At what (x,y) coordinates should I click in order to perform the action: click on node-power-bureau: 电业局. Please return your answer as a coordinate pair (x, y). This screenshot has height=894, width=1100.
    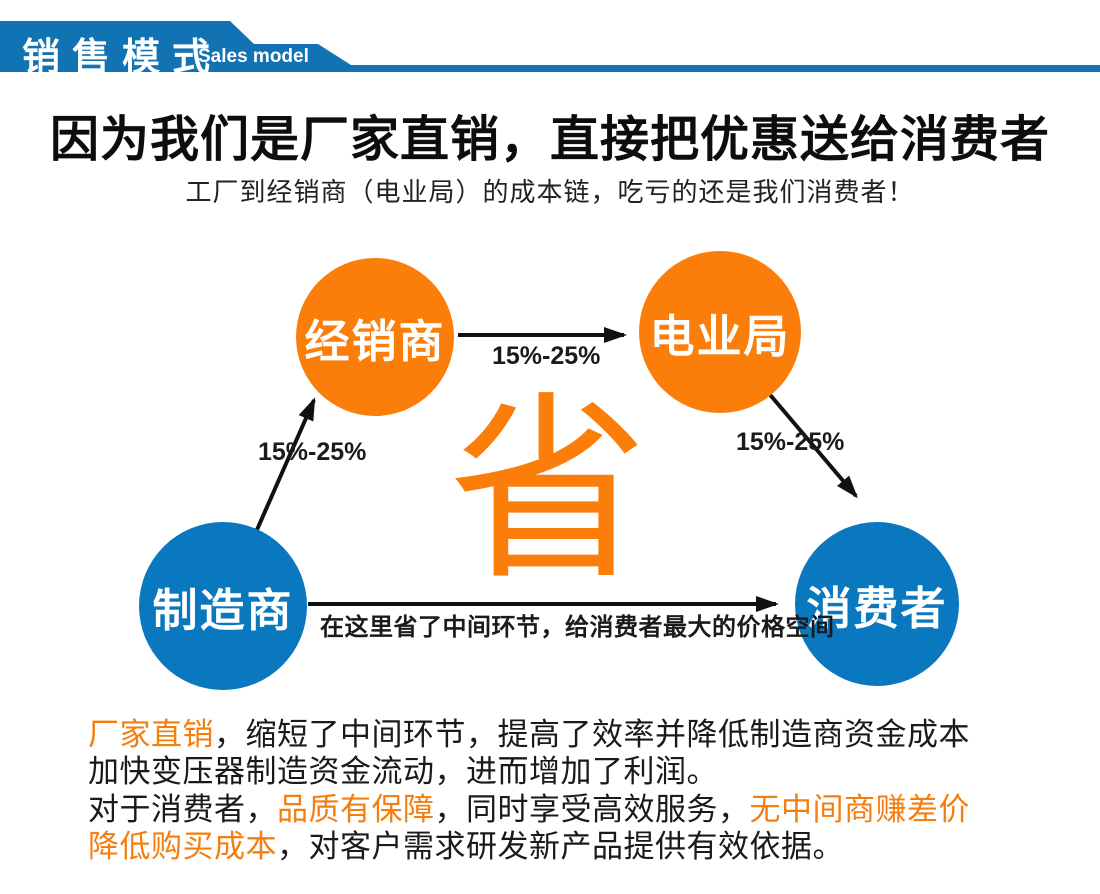
    Looking at the image, I should click on (720, 332).